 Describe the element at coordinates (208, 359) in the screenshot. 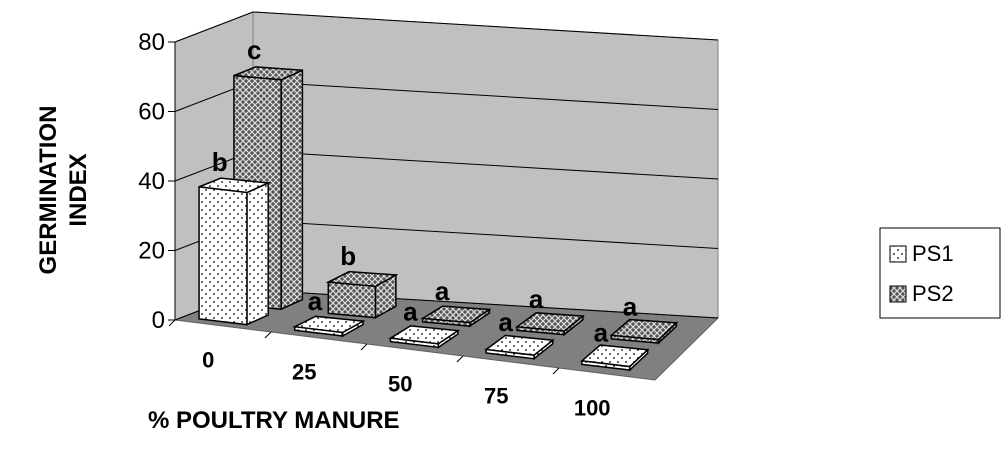

I see `x-tick-label: 0` at that location.